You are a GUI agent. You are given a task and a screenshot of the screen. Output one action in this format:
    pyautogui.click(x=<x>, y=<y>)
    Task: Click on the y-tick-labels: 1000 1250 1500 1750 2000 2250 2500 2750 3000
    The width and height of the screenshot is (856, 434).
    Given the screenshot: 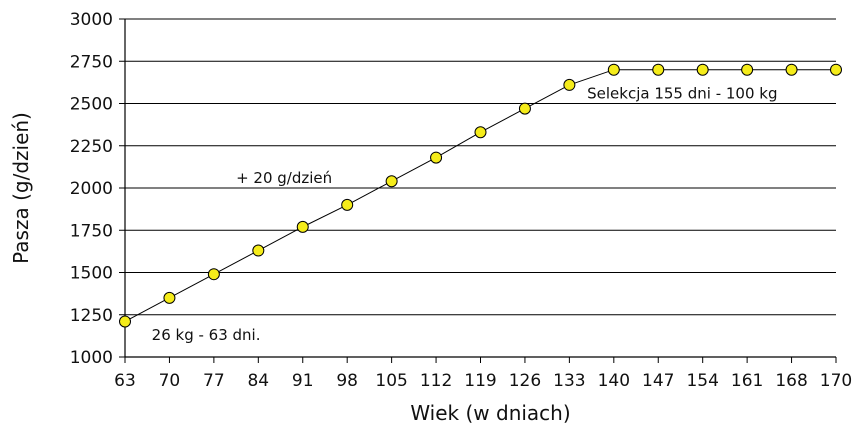 What is the action you would take?
    pyautogui.click(x=91, y=189)
    